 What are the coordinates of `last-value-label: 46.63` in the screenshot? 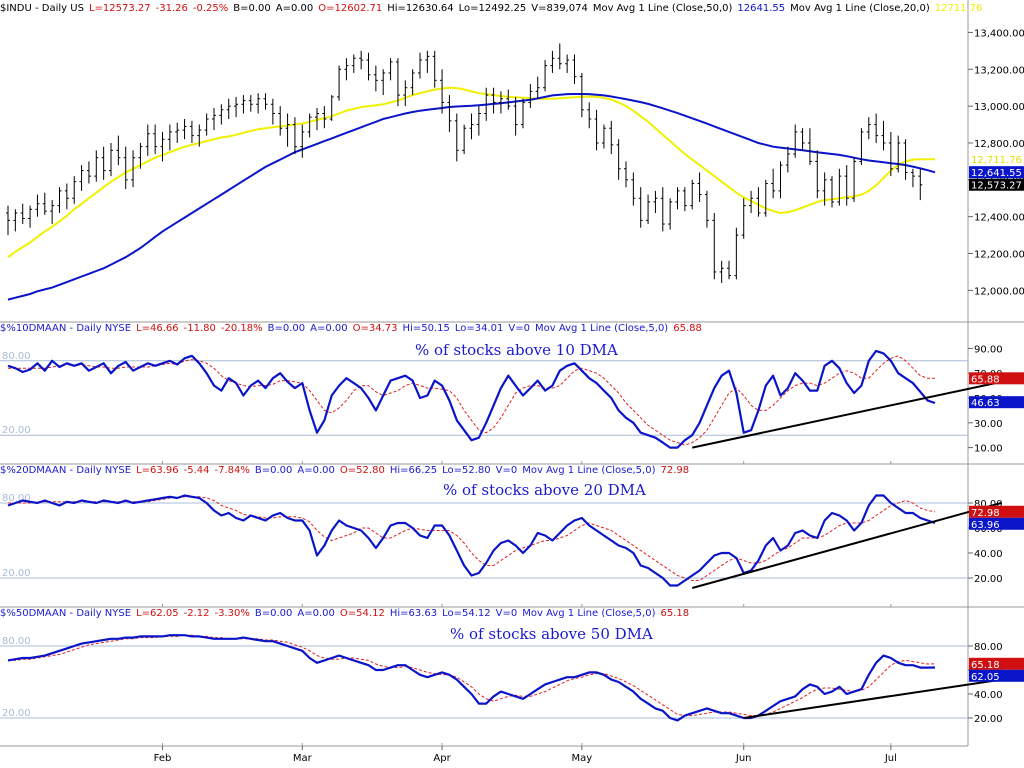 It's located at (985, 403).